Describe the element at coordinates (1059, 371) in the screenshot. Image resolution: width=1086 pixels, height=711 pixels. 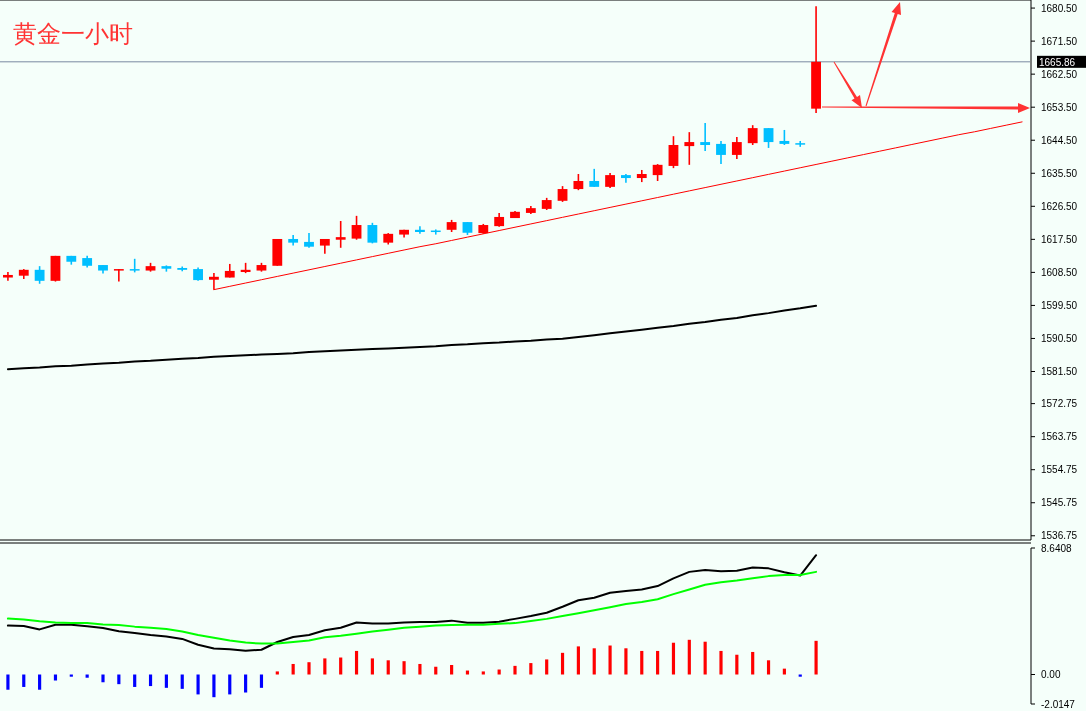
I see `y-tick-label: 1581.50` at that location.